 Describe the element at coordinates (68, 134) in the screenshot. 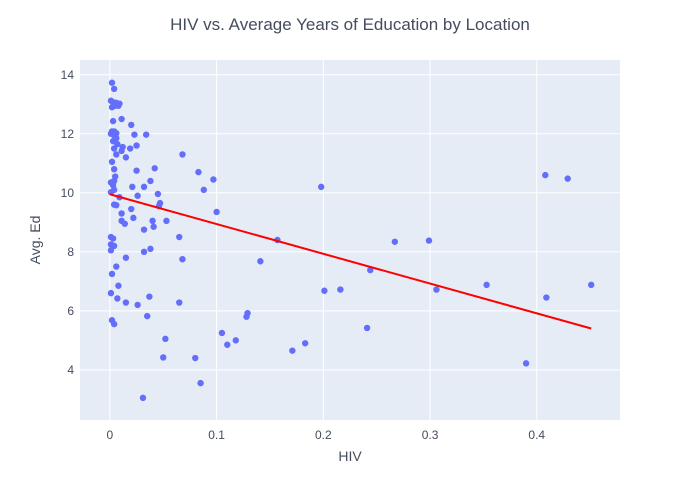

I see `y-tick-label: 12` at that location.